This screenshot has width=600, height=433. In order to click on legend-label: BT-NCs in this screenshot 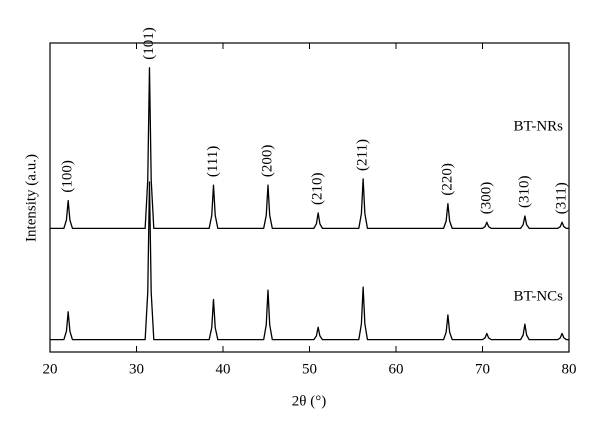, I will do `click(539, 296)`.